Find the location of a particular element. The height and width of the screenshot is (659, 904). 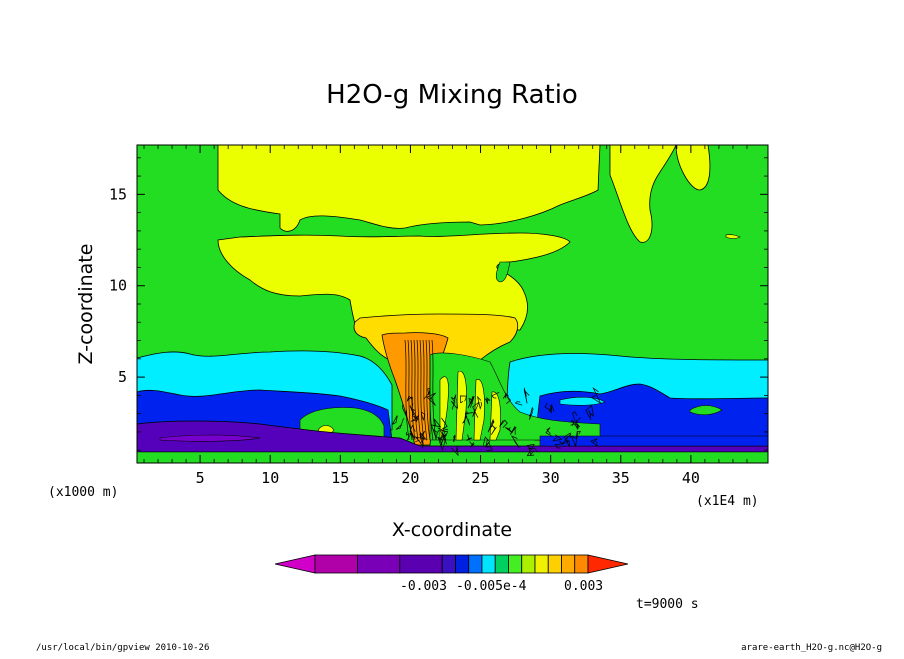

boundary-stripe is located at coordinates (452, 457).